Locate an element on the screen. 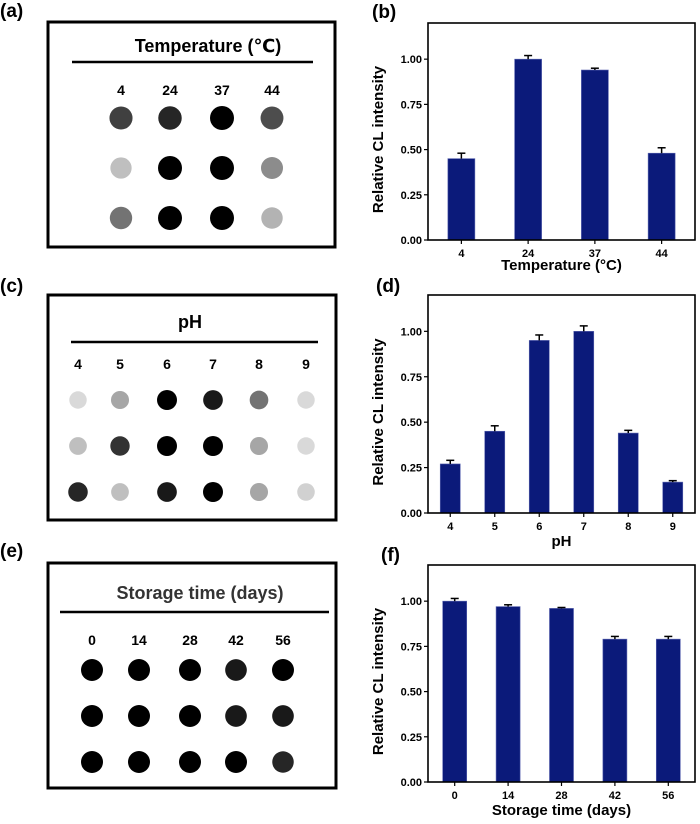  column-label: 5 is located at coordinates (120, 364).